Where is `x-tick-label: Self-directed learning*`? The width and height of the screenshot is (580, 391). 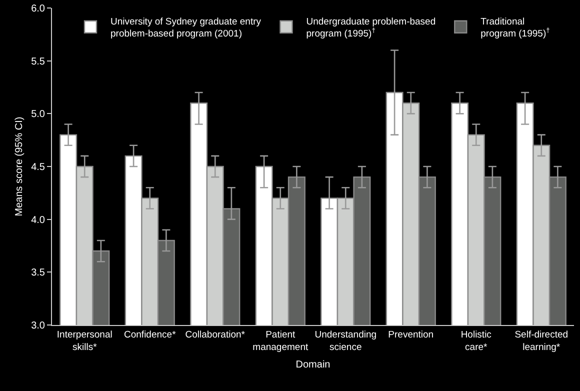
x-tick-label: Self-directed learning* is located at coordinates (541, 341).